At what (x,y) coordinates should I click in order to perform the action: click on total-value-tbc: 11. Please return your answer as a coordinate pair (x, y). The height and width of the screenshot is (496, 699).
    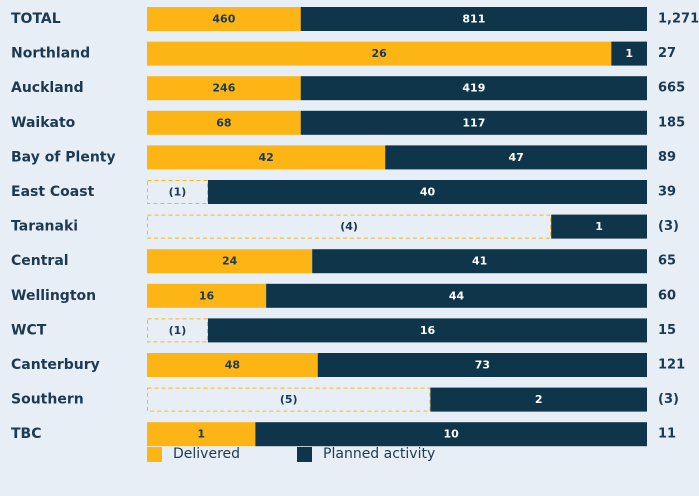
    Looking at the image, I should click on (667, 434).